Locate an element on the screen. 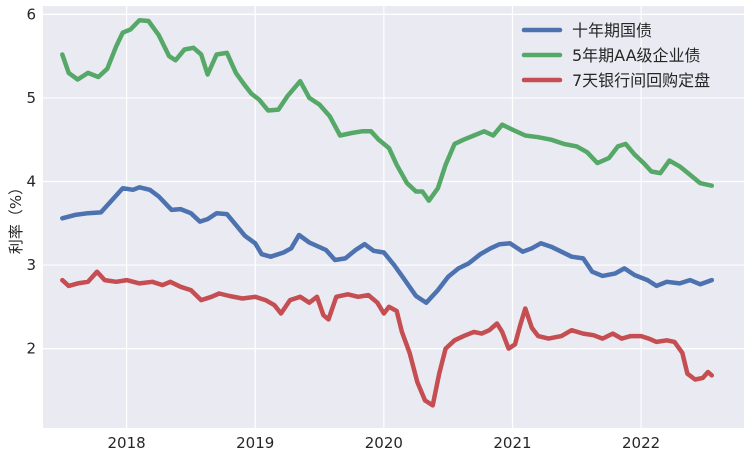 This screenshot has height=458, width=750. x-tick-label-2019: 2019 is located at coordinates (255, 443).